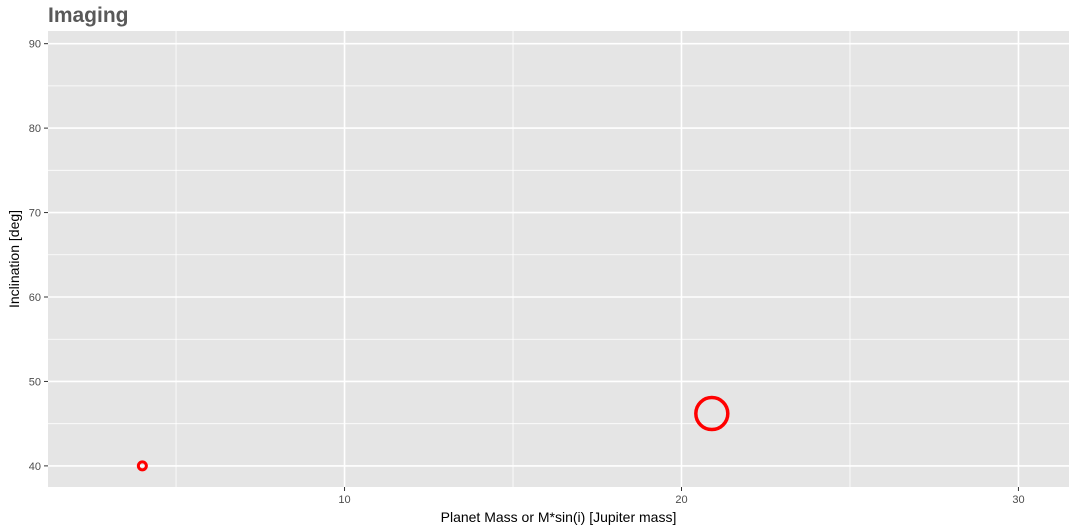 The image size is (1076, 531). What do you see at coordinates (35, 45) in the screenshot?
I see `y-tick-label: 90` at bounding box center [35, 45].